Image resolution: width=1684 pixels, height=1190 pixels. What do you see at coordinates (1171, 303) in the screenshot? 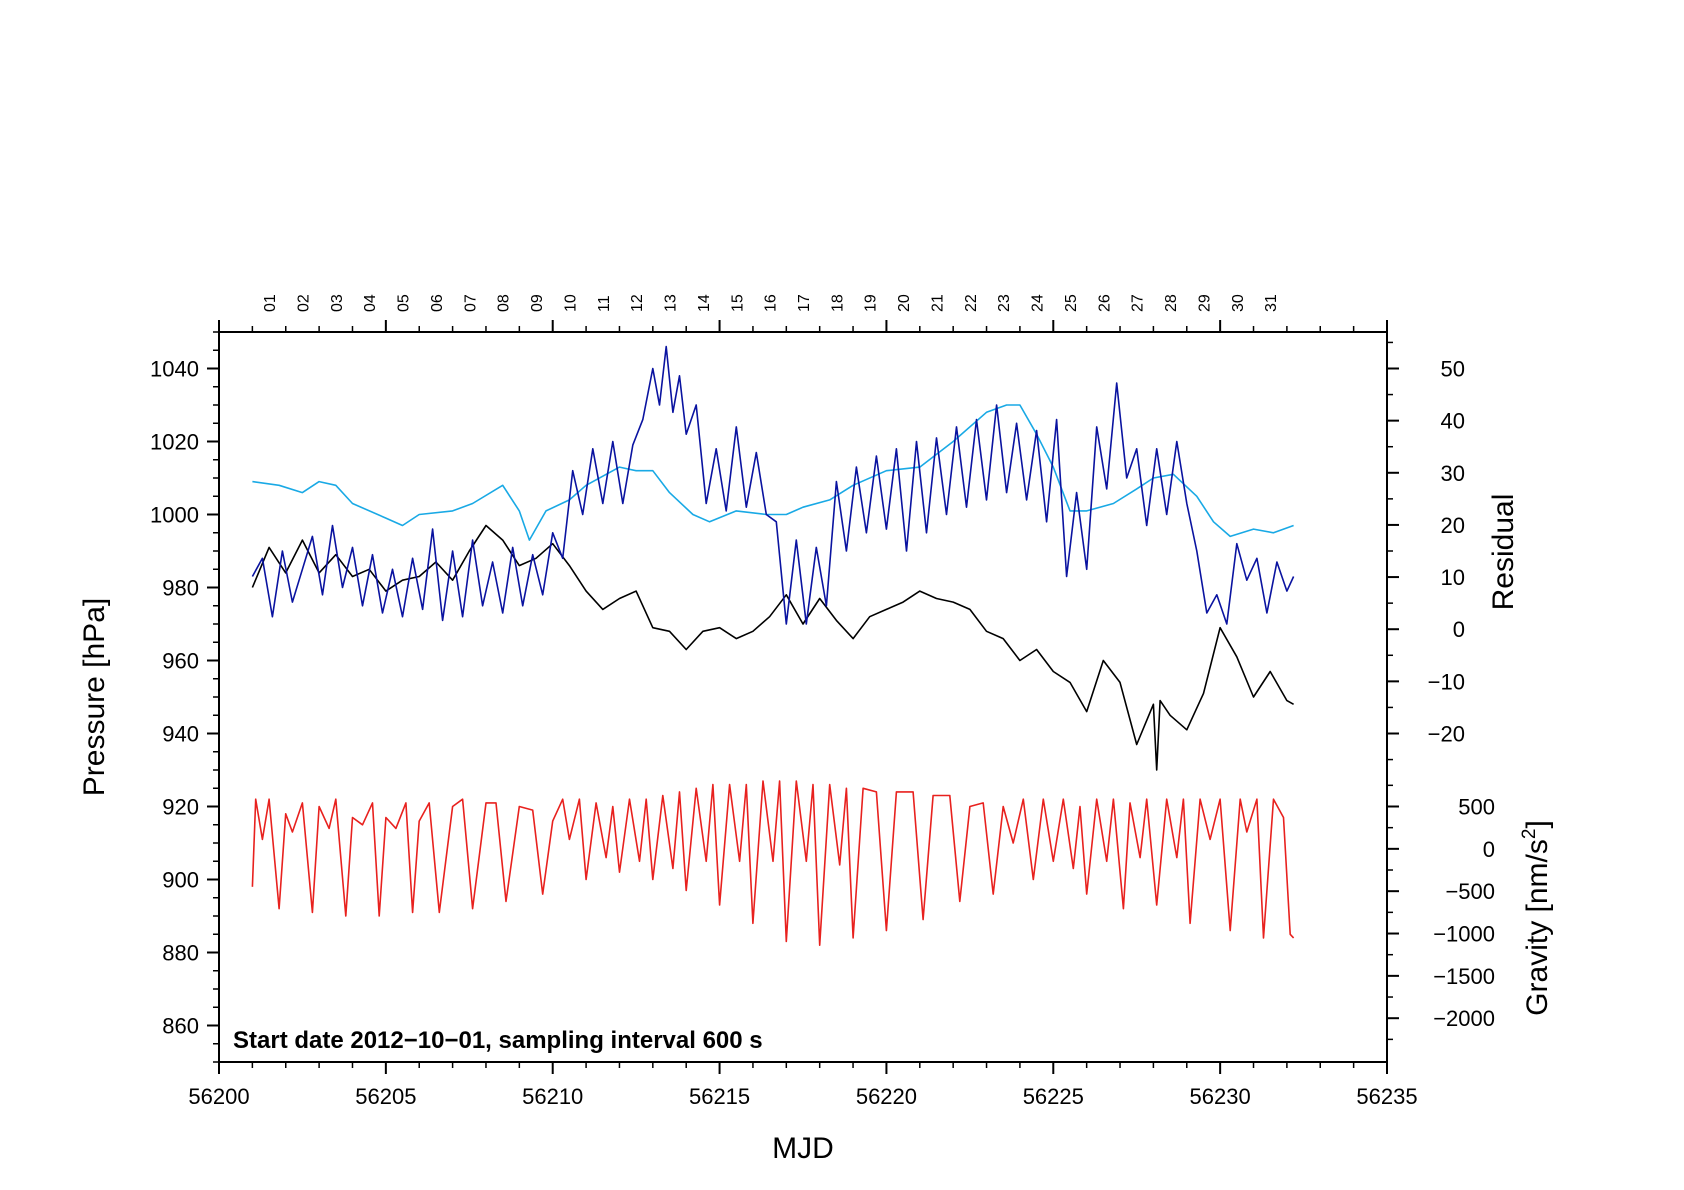
I see `day-label: 28` at bounding box center [1171, 303].